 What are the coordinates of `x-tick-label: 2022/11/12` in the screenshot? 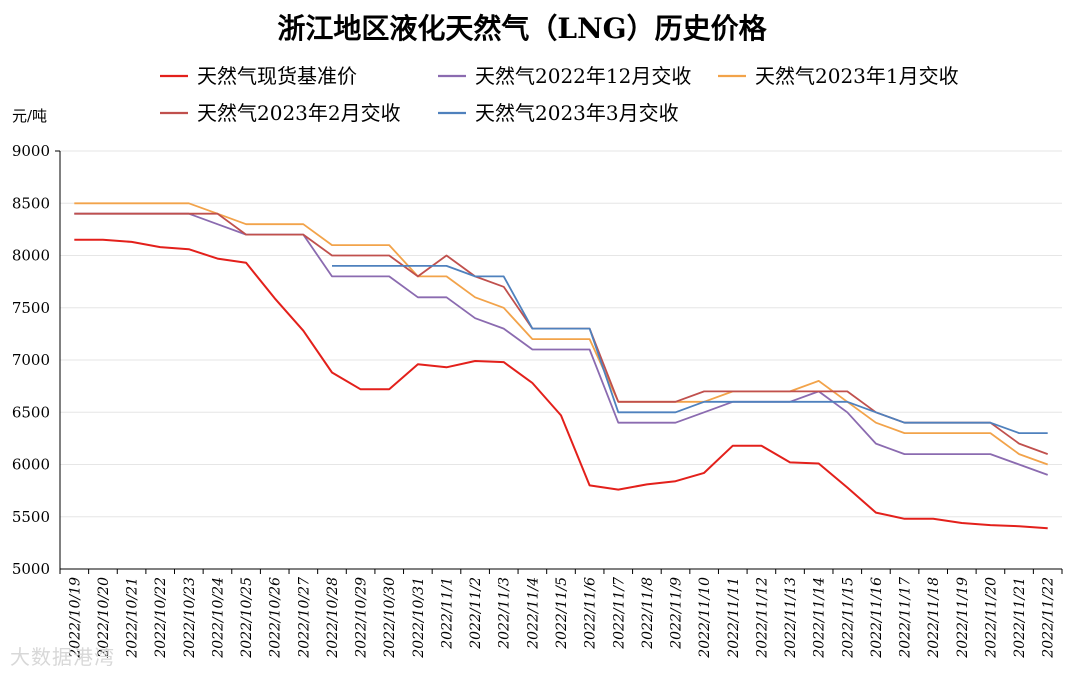 It's located at (762, 618).